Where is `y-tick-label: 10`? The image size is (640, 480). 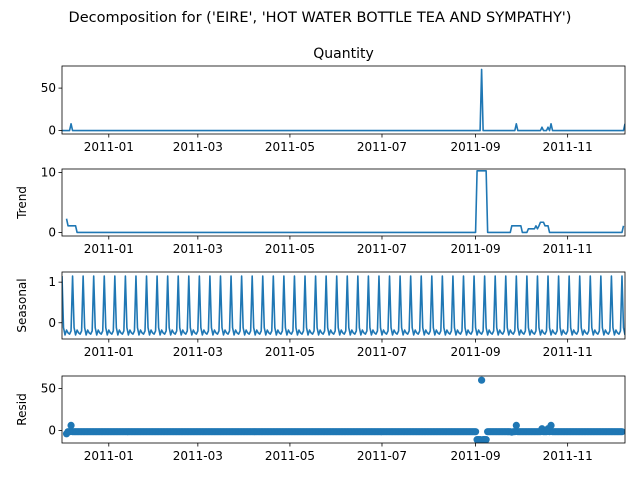
y-tick-label: 10 is located at coordinates (48, 173).